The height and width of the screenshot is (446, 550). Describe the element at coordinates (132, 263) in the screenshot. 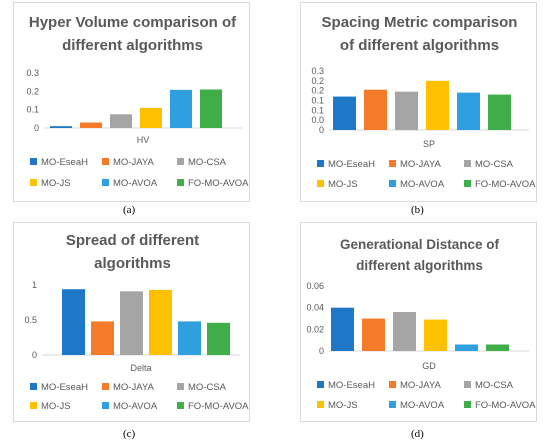

I see `chart-title-line: algorithms` at that location.